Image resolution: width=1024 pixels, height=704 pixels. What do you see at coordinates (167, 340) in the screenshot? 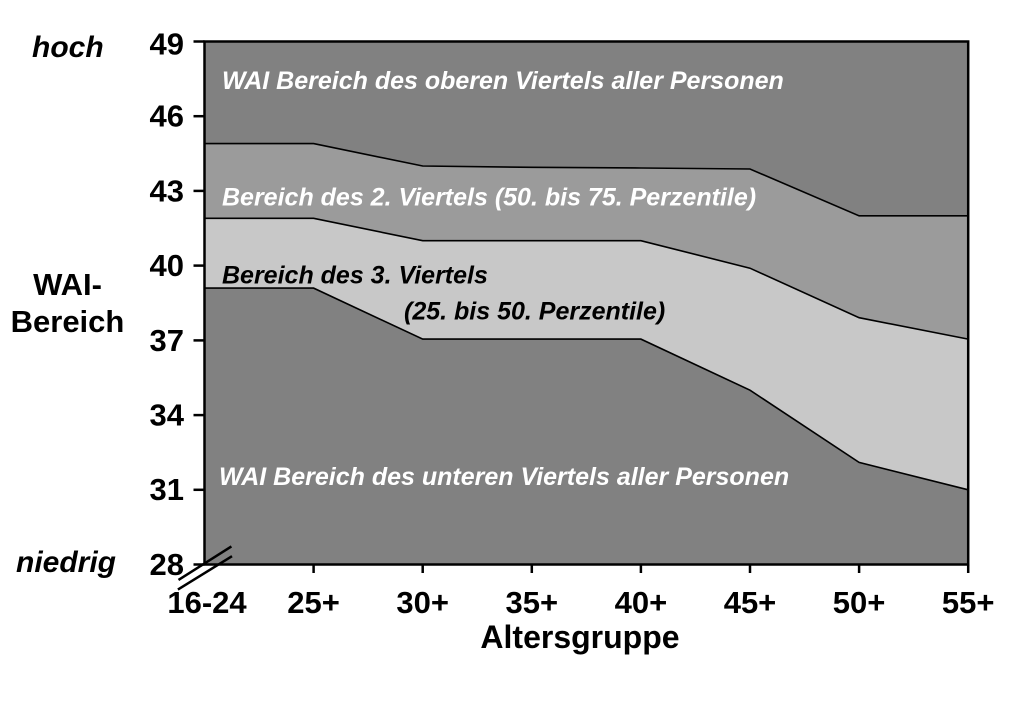
I see `svg-text: 37` at bounding box center [167, 340].